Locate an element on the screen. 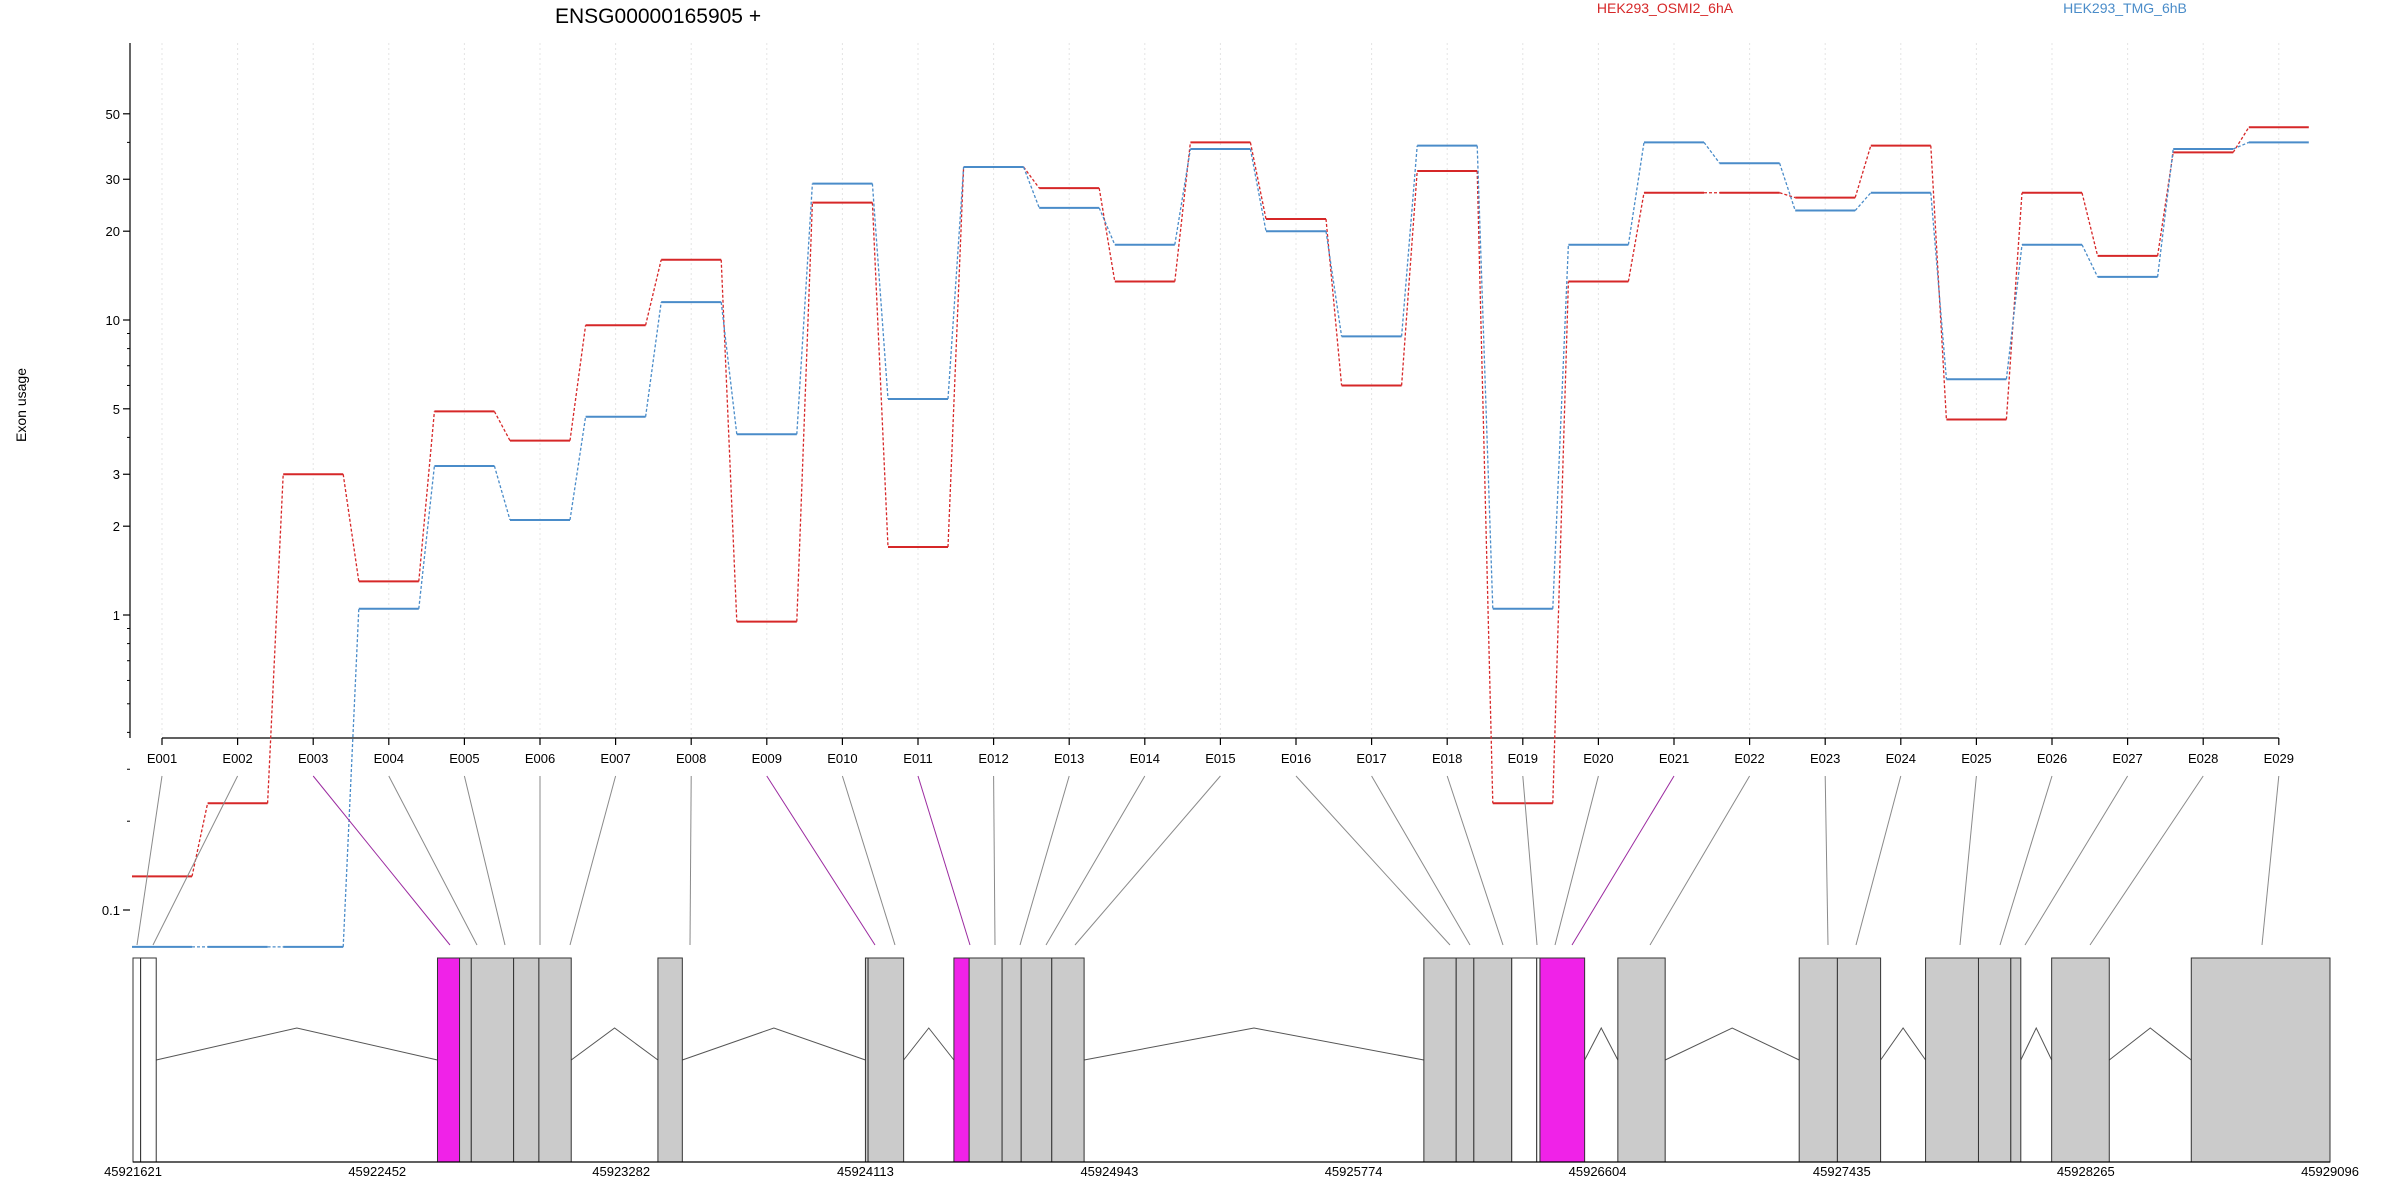  x-tick-label: E025 is located at coordinates (1976, 758).